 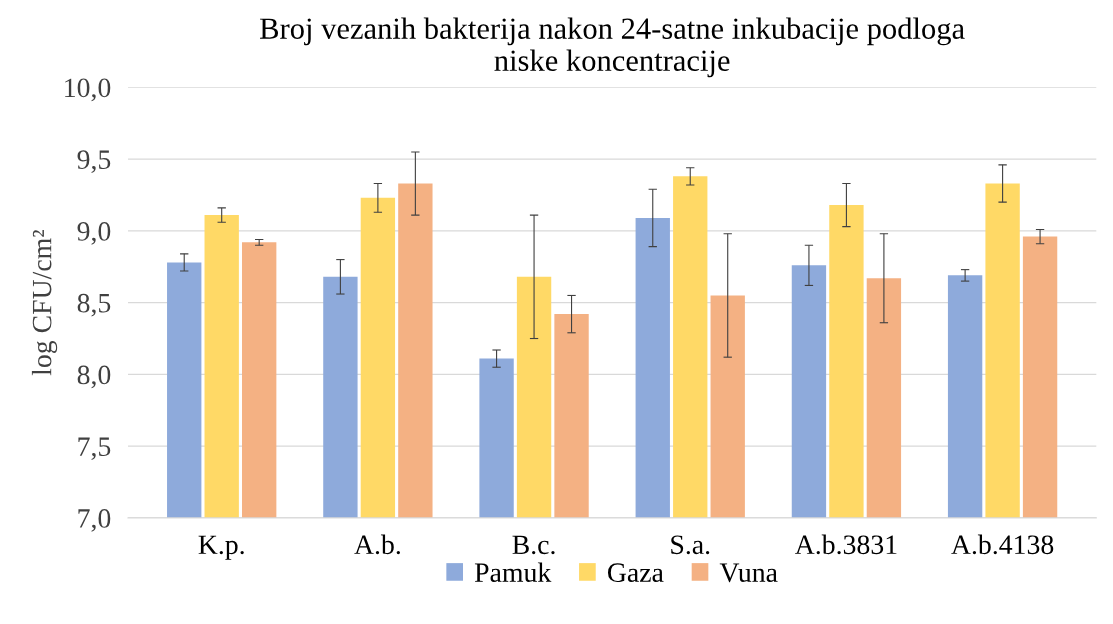 What do you see at coordinates (748, 573) in the screenshot?
I see `legend-label: Vuna` at bounding box center [748, 573].